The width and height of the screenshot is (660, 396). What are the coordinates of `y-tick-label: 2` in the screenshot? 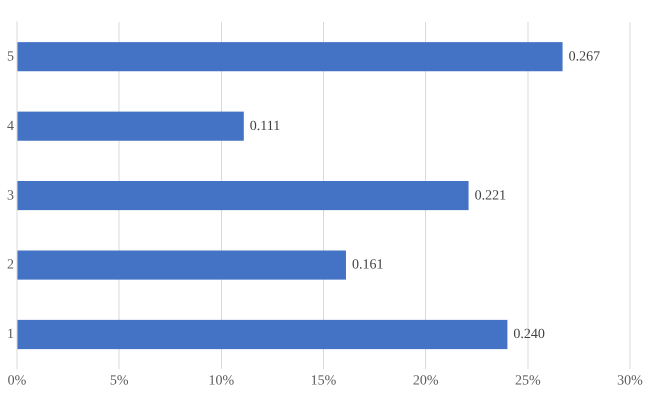 It's located at (10, 265).